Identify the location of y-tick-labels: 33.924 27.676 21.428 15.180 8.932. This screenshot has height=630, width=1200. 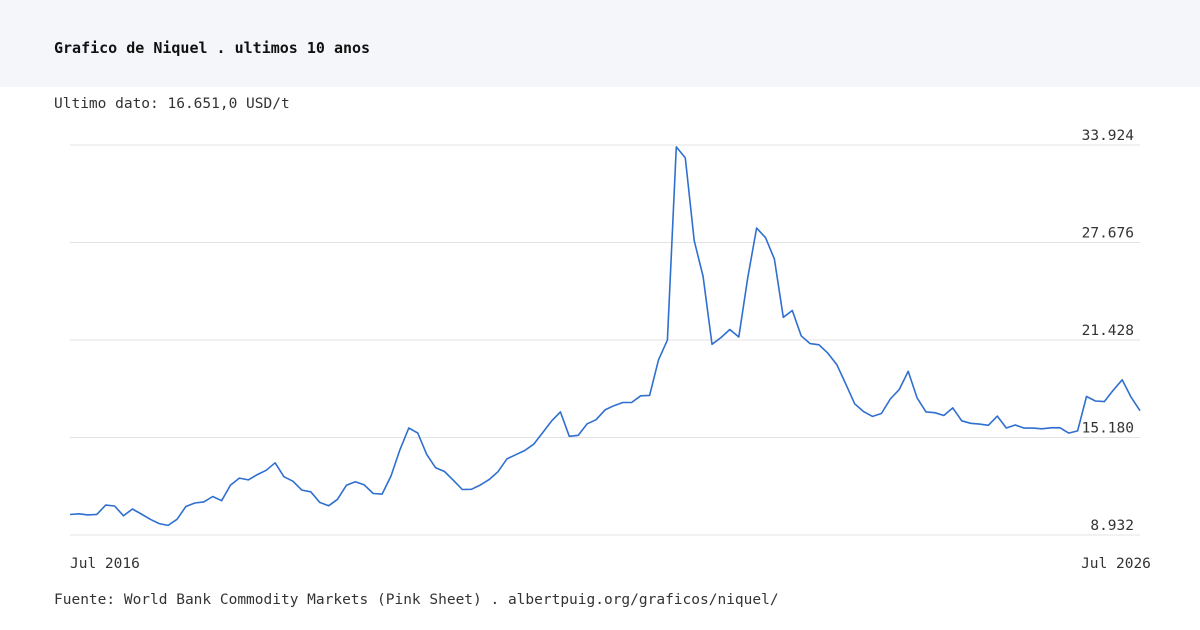
(1108, 331).